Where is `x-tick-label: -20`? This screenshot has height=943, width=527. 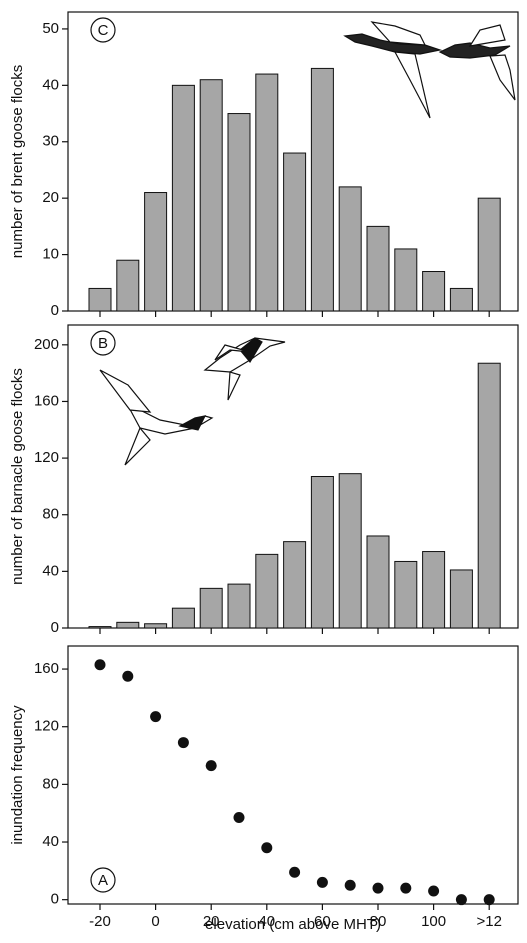
x-tick-label: -20 is located at coordinates (100, 921).